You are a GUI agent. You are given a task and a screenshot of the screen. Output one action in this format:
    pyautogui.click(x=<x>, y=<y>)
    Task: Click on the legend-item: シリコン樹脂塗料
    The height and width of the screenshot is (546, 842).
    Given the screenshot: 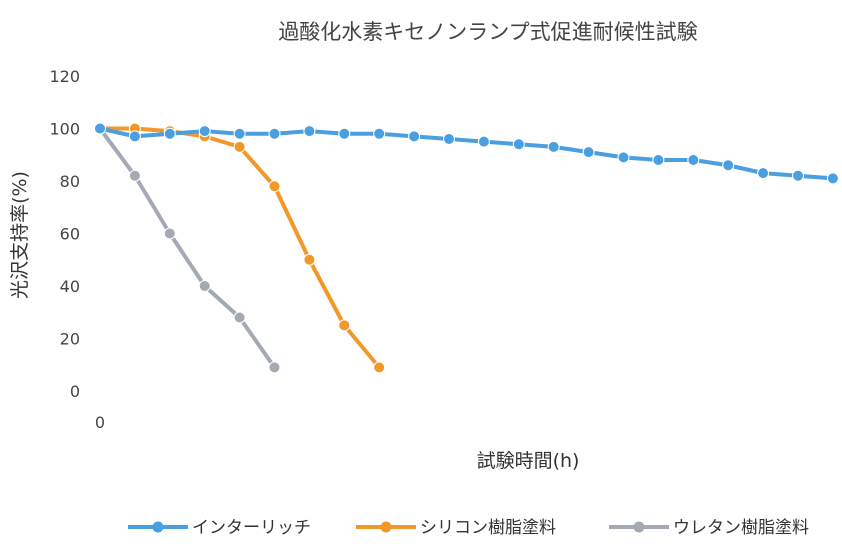 What is the action you would take?
    pyautogui.click(x=456, y=527)
    